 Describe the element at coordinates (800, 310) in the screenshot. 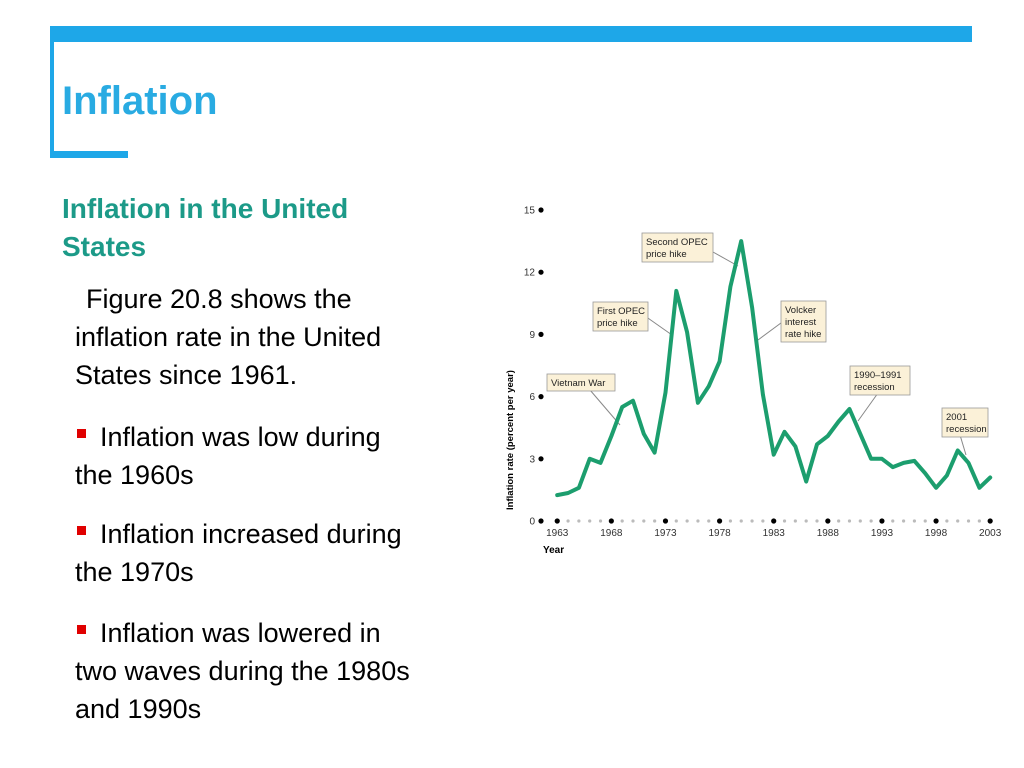

I see `annotation-text: Volcker` at that location.